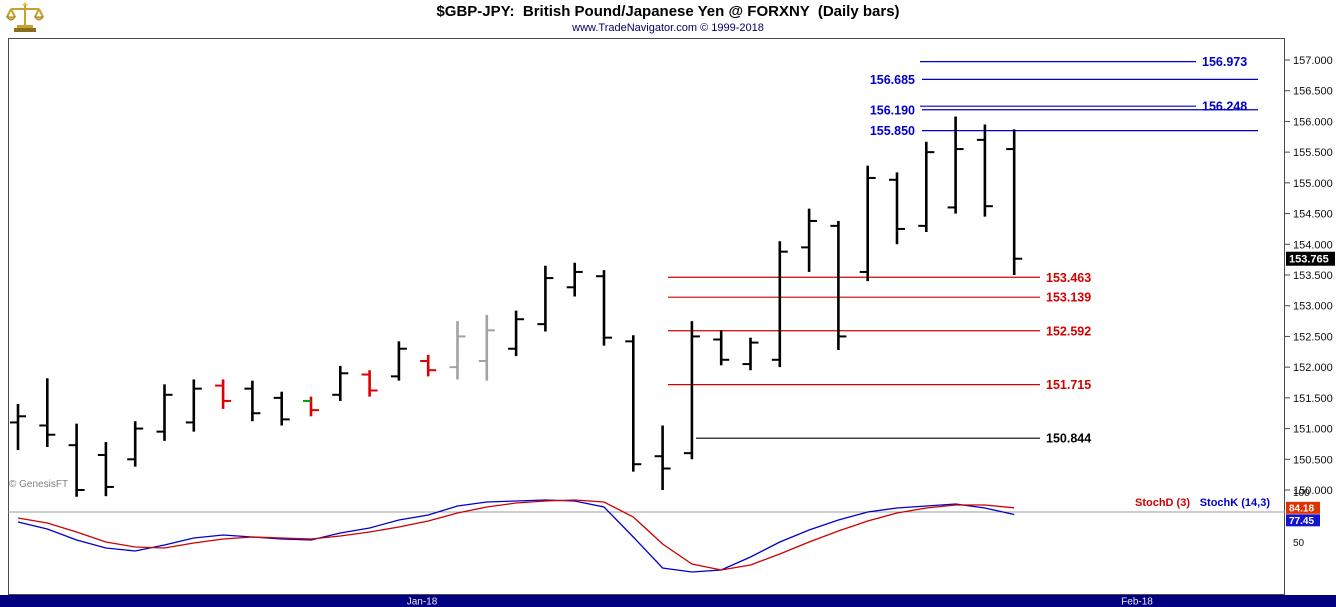 The width and height of the screenshot is (1336, 607). Describe the element at coordinates (1313, 368) in the screenshot. I see `price-tick-label: 152.000` at that location.